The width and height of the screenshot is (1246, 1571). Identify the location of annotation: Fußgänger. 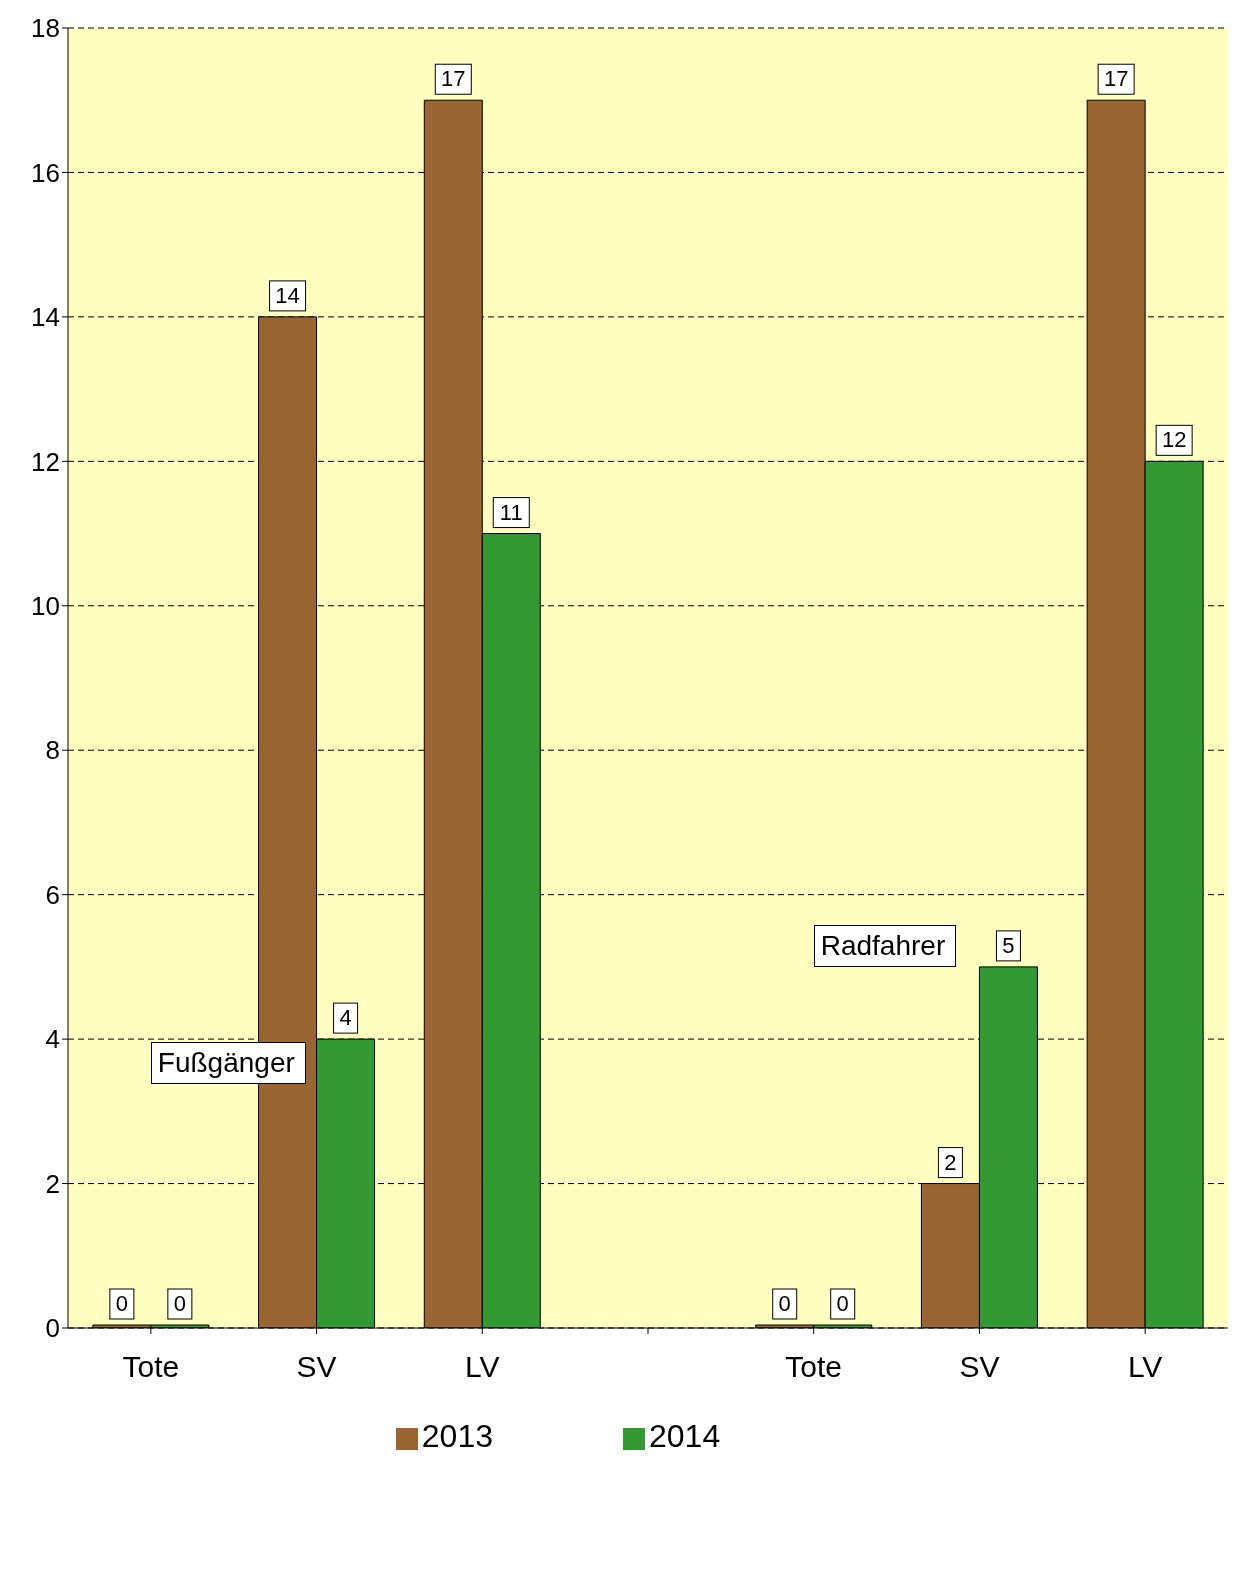
(228, 1063).